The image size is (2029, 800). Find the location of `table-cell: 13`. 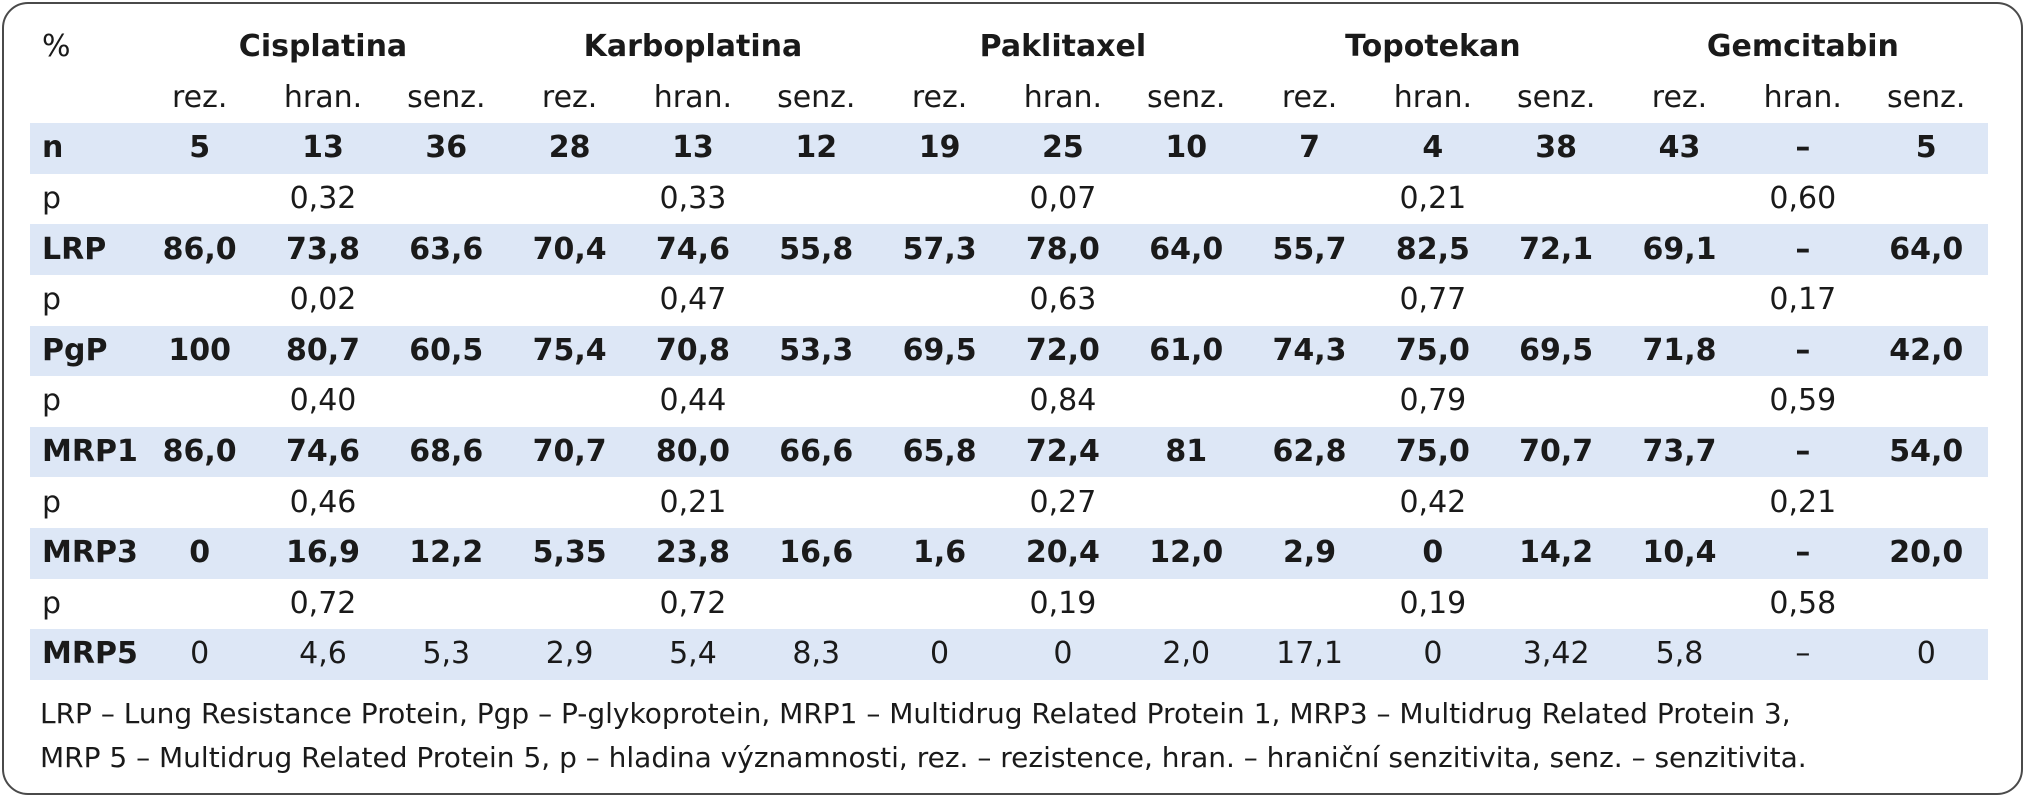

table-cell: 13 is located at coordinates (323, 148).